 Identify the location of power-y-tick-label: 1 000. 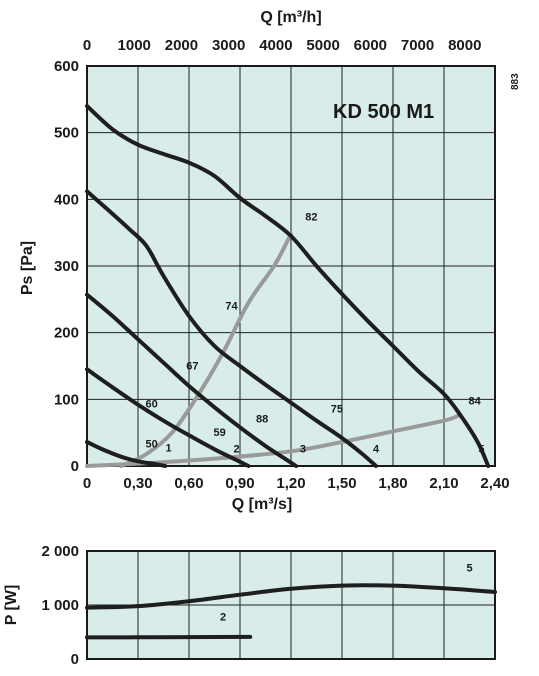
(60, 605).